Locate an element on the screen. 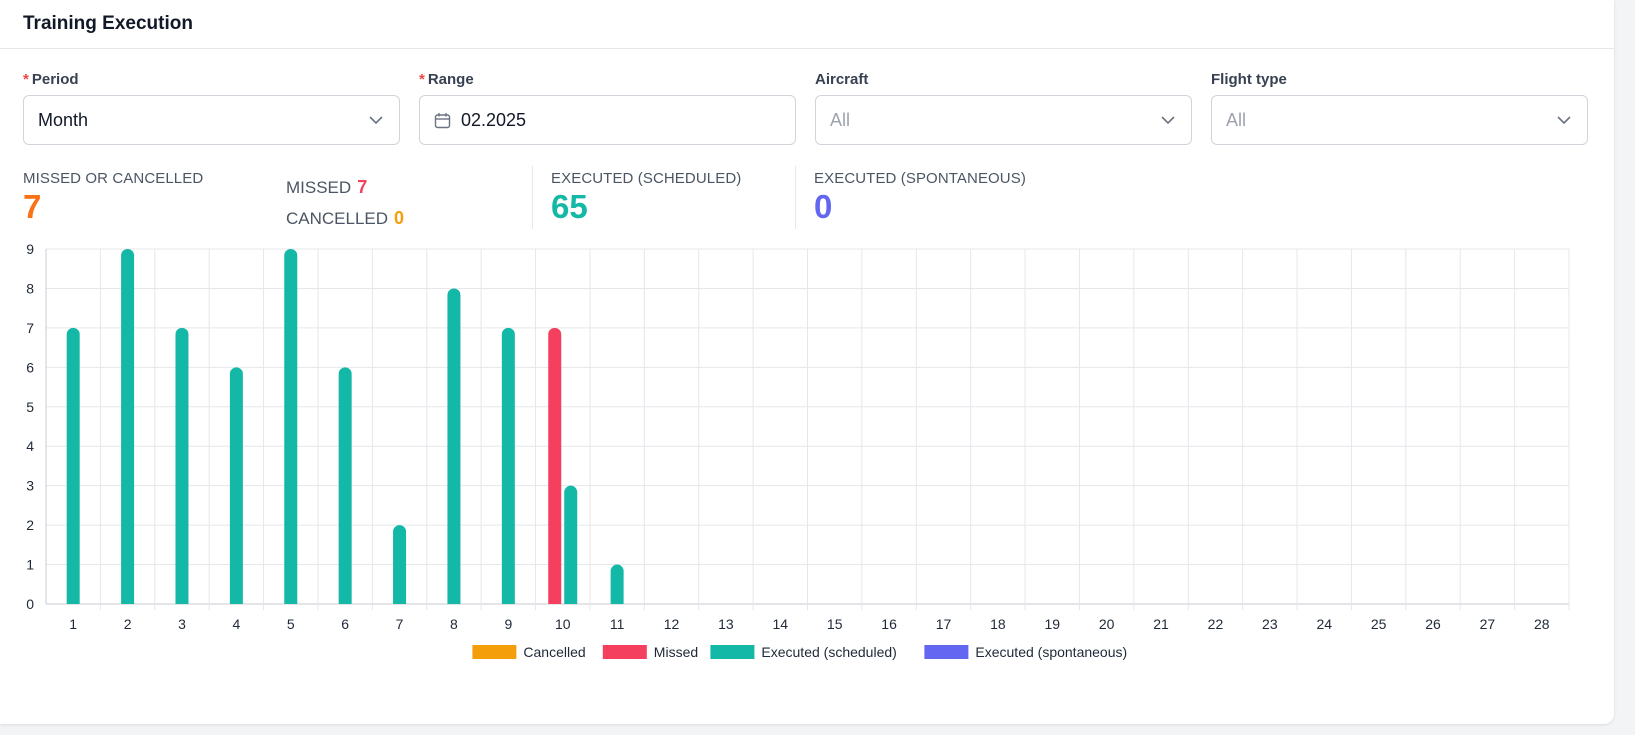 The image size is (1635, 735). range-filter: * Range 02.2025 is located at coordinates (607, 106).